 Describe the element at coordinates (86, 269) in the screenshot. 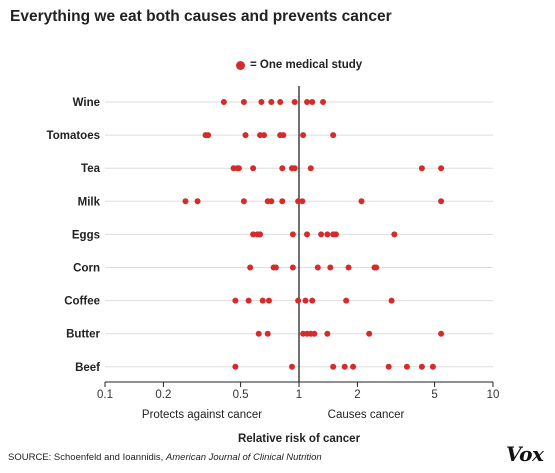

I see `category-label: Corn` at that location.